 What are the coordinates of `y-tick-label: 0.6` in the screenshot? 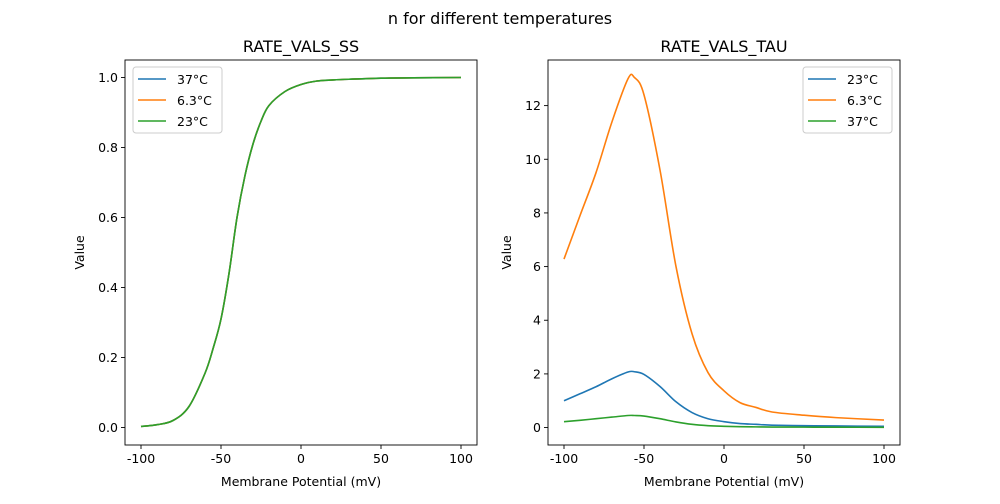 It's located at (108, 217).